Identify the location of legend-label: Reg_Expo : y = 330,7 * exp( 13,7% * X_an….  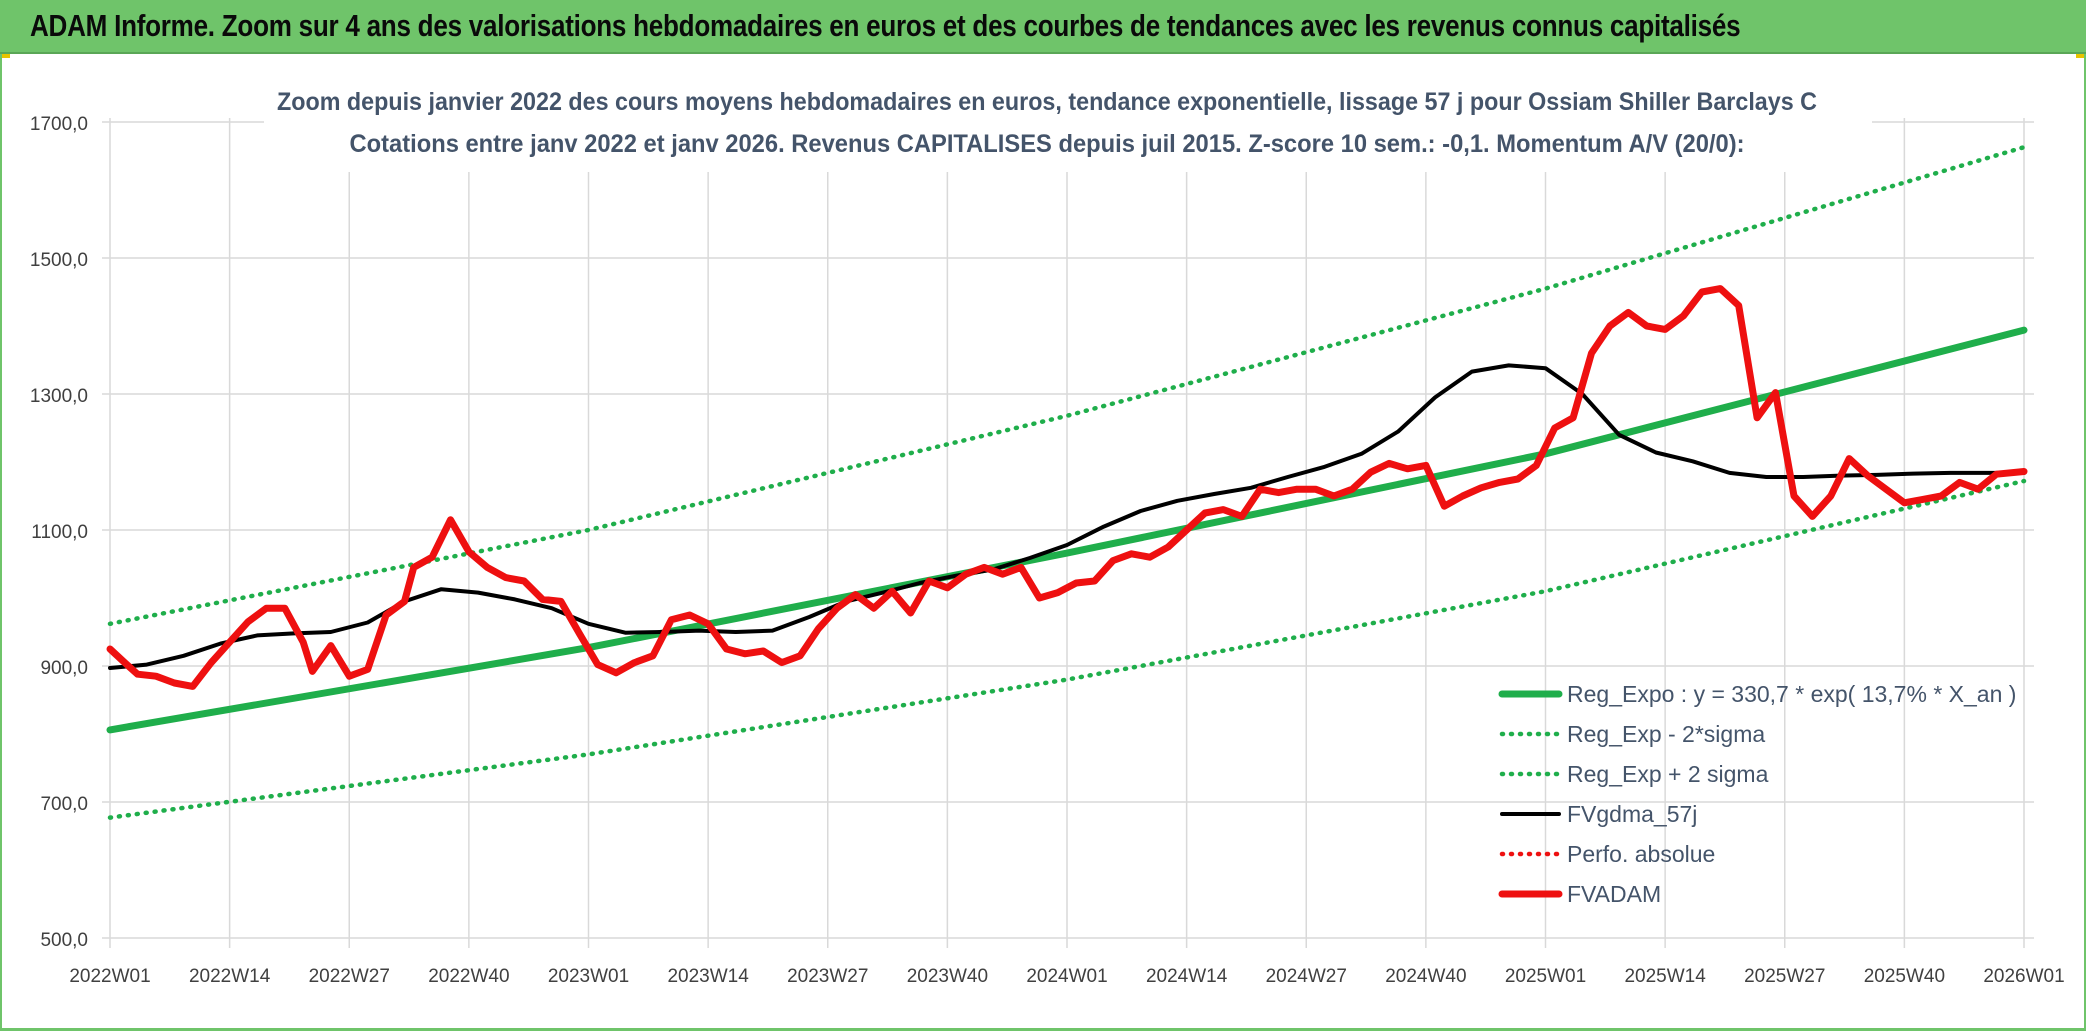
(1791, 694).